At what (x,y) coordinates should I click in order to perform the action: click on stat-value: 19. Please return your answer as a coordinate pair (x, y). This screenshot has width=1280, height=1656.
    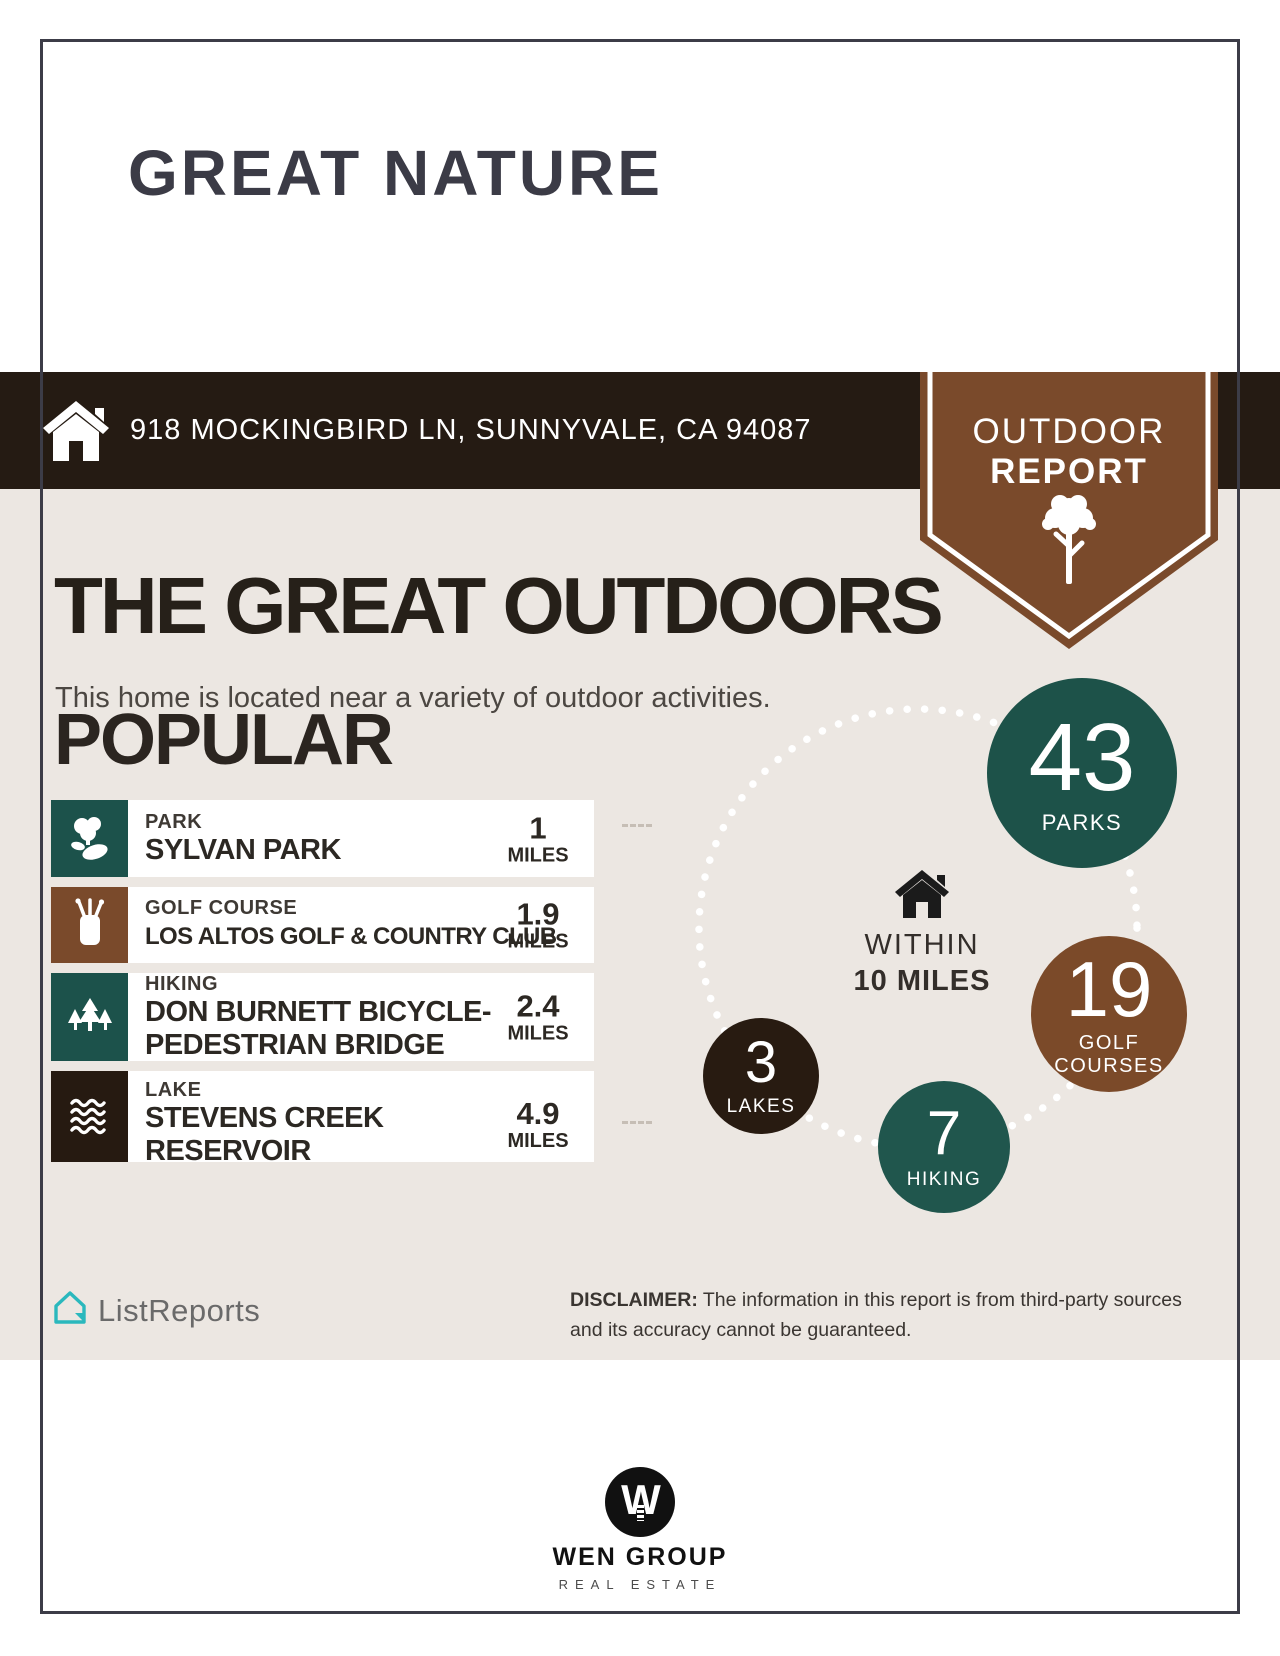
    Looking at the image, I should click on (1109, 989).